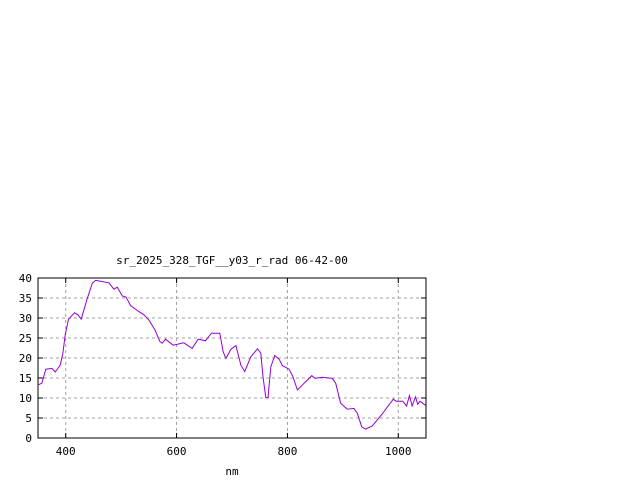 This screenshot has width=640, height=480. I want to click on y-tick-label: 10, so click(25, 398).